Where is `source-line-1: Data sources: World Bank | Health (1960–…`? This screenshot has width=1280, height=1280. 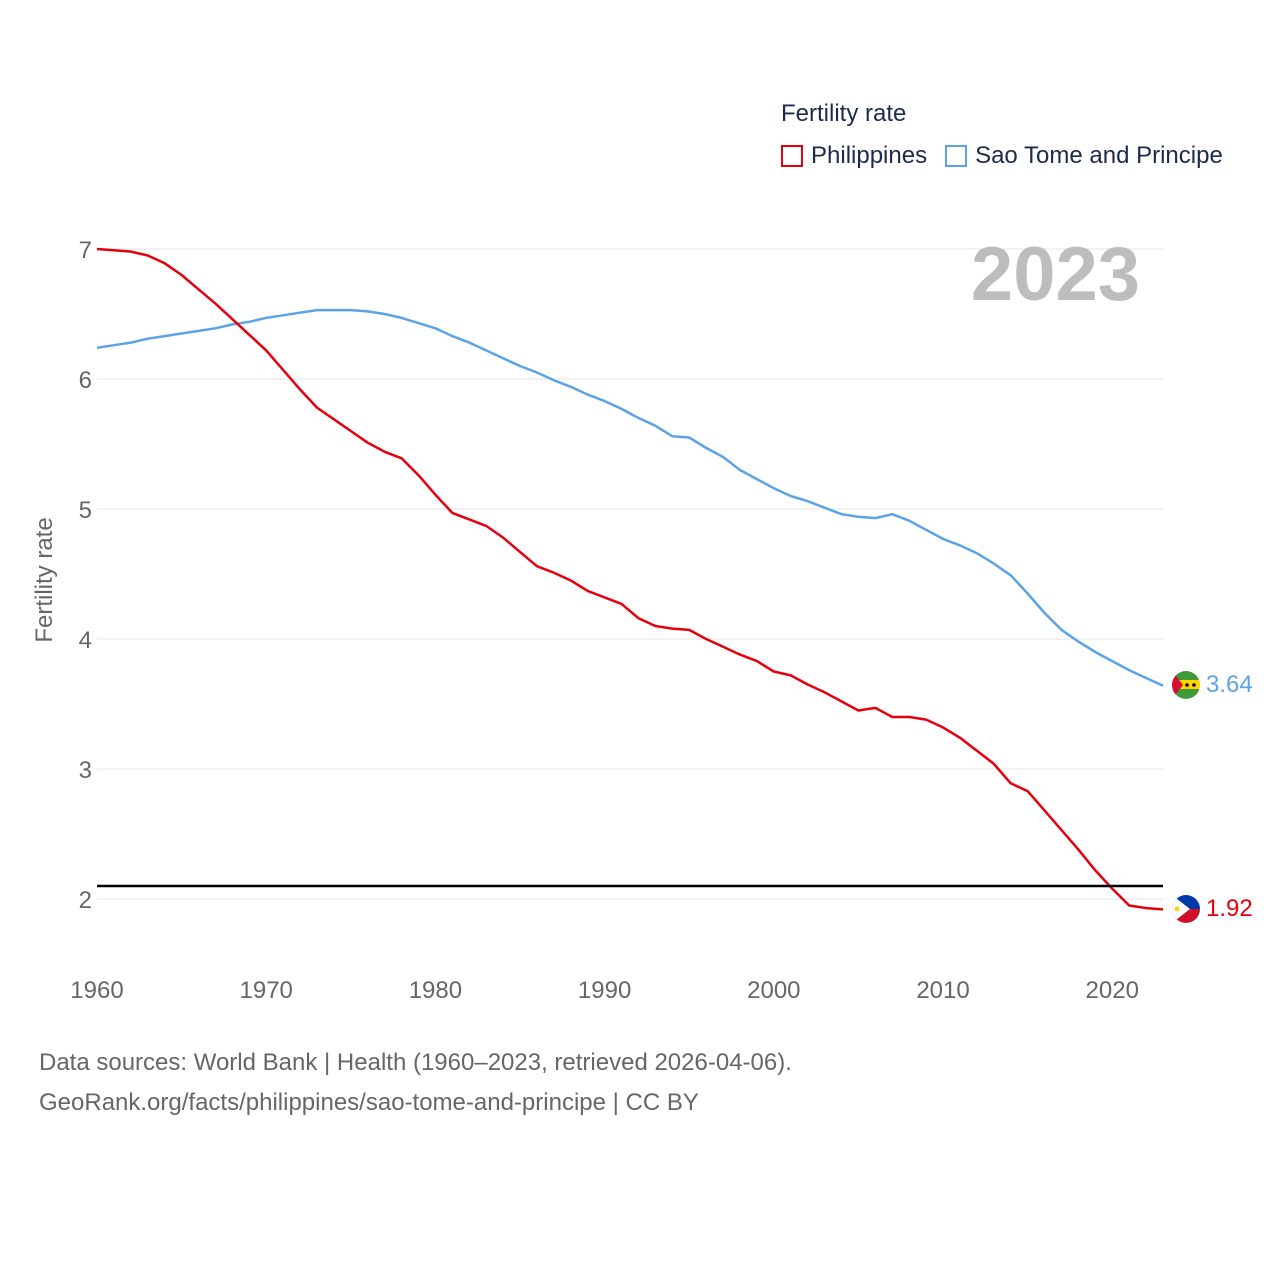 source-line-1: Data sources: World Bank | Health (1960–… is located at coordinates (415, 1062).